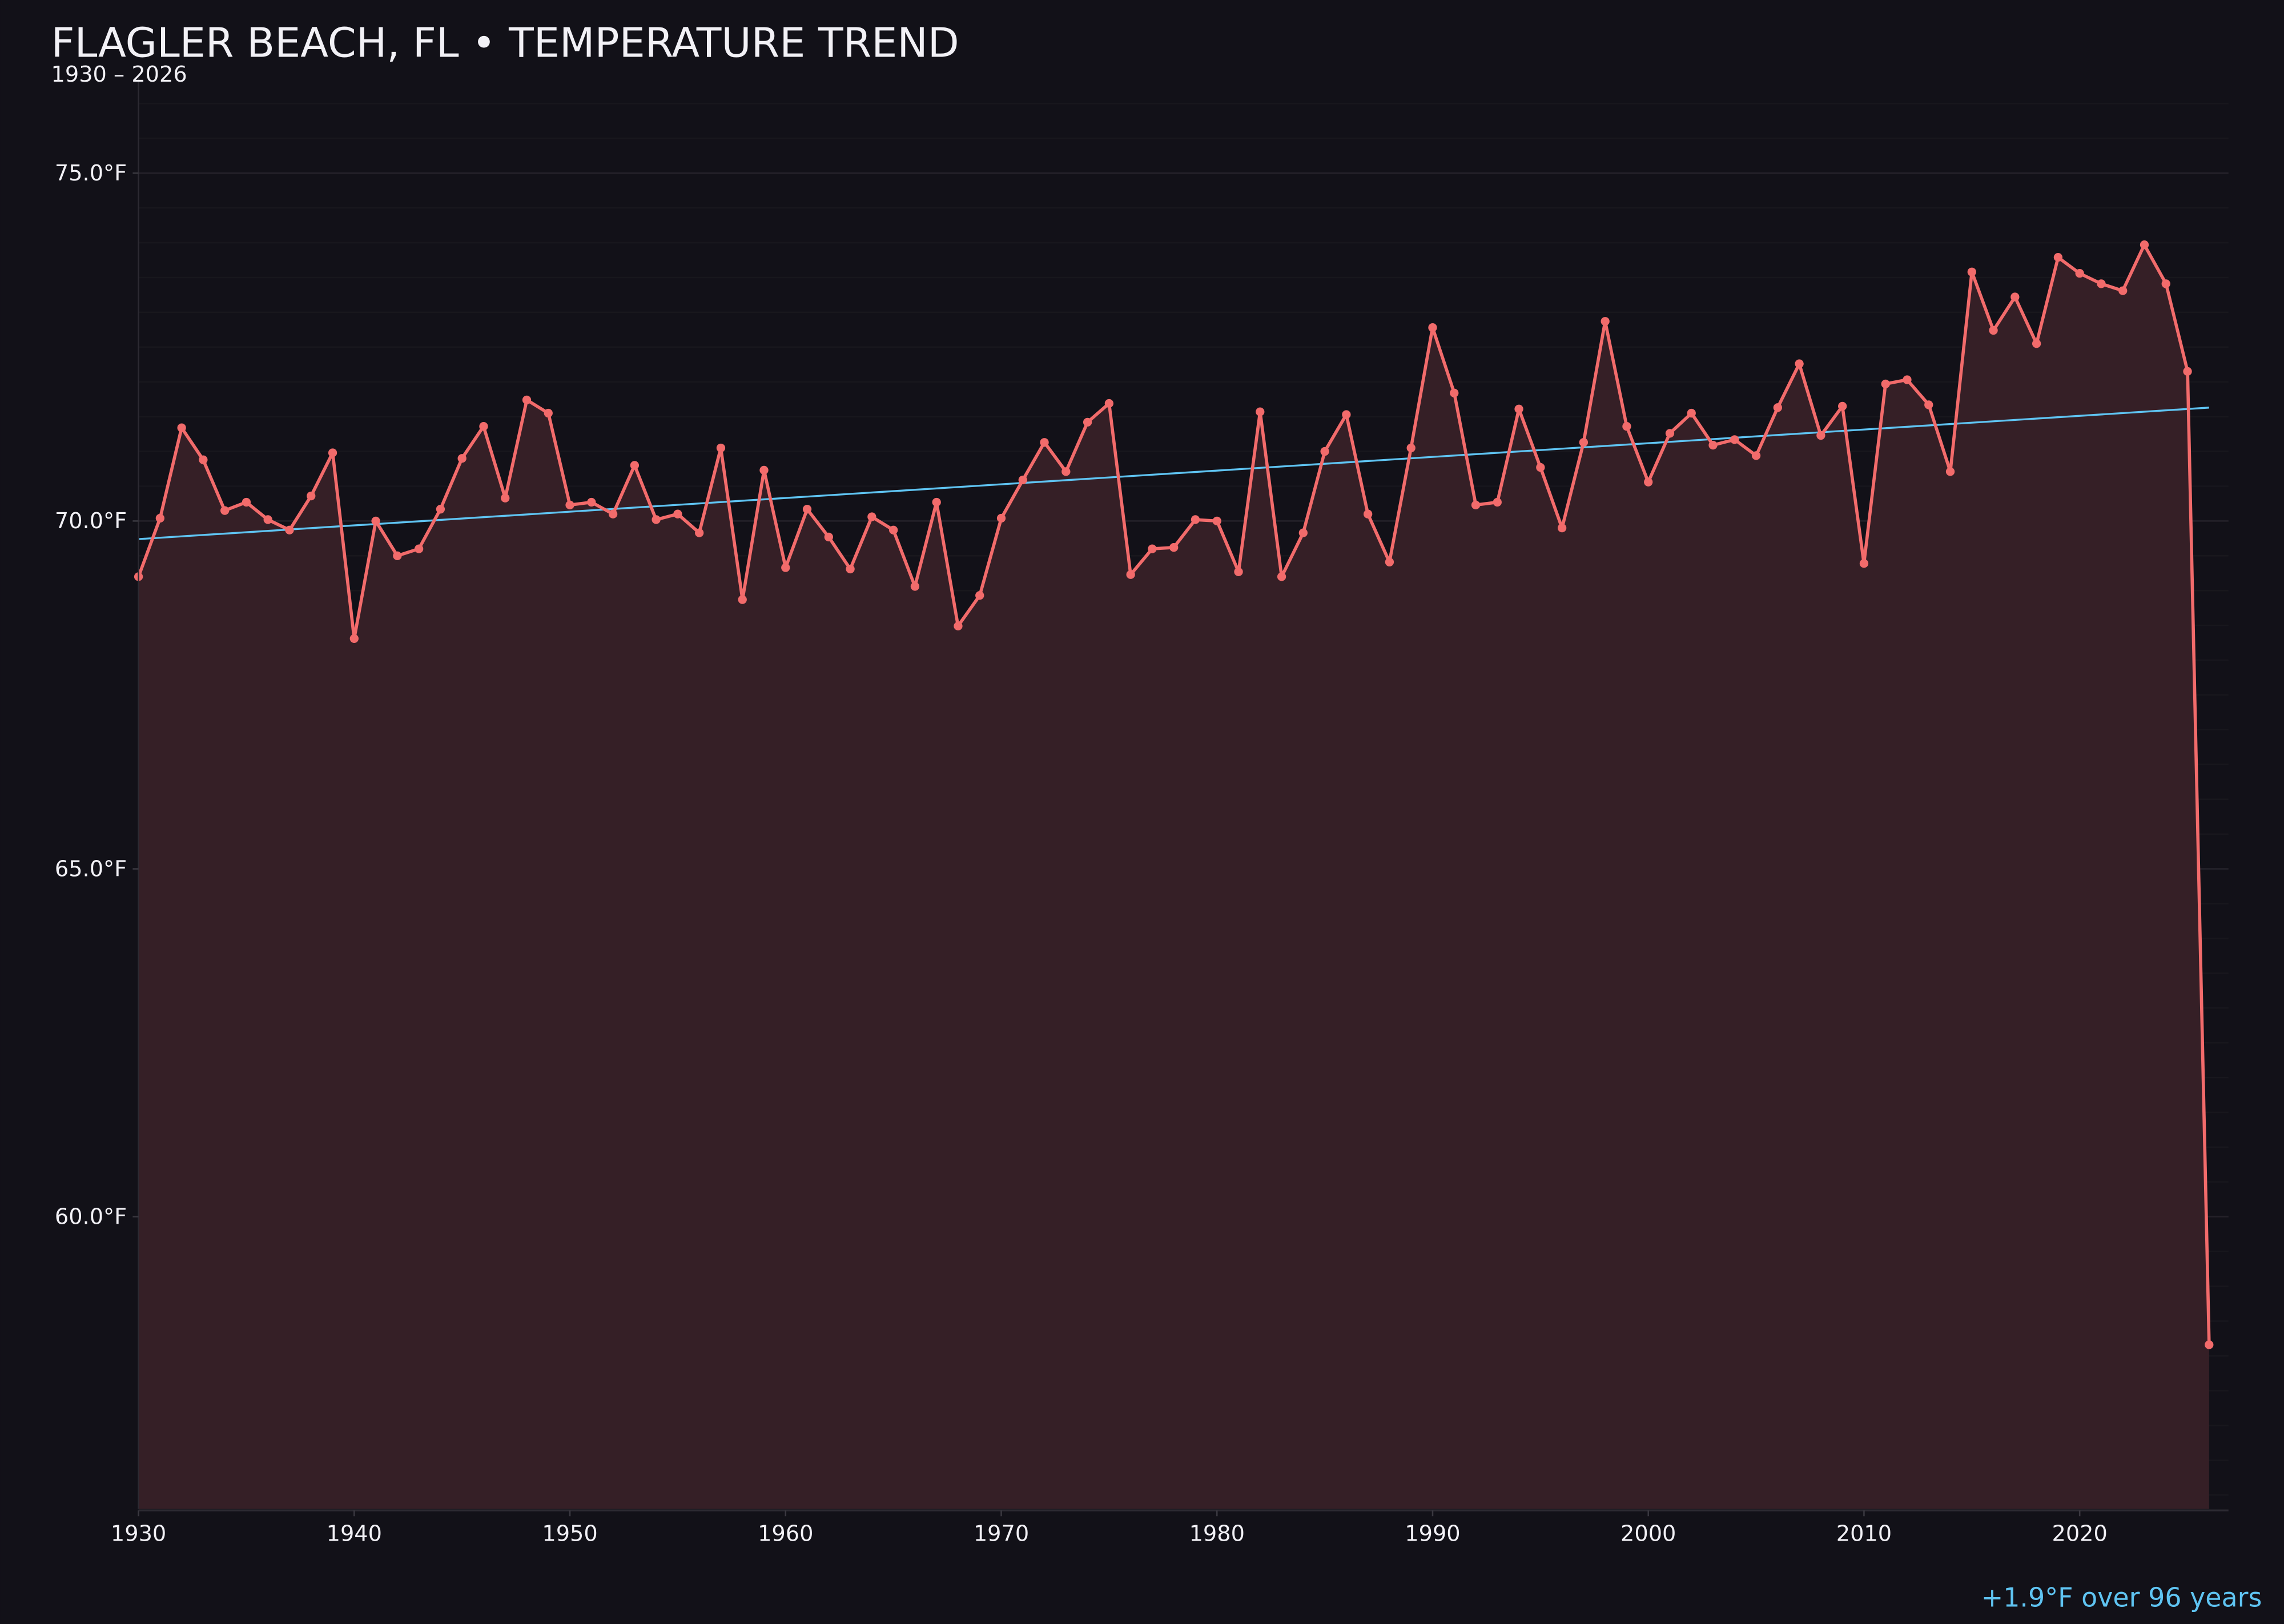 Image resolution: width=2284 pixels, height=1624 pixels. What do you see at coordinates (2165, 283) in the screenshot?
I see `data-point-2024` at bounding box center [2165, 283].